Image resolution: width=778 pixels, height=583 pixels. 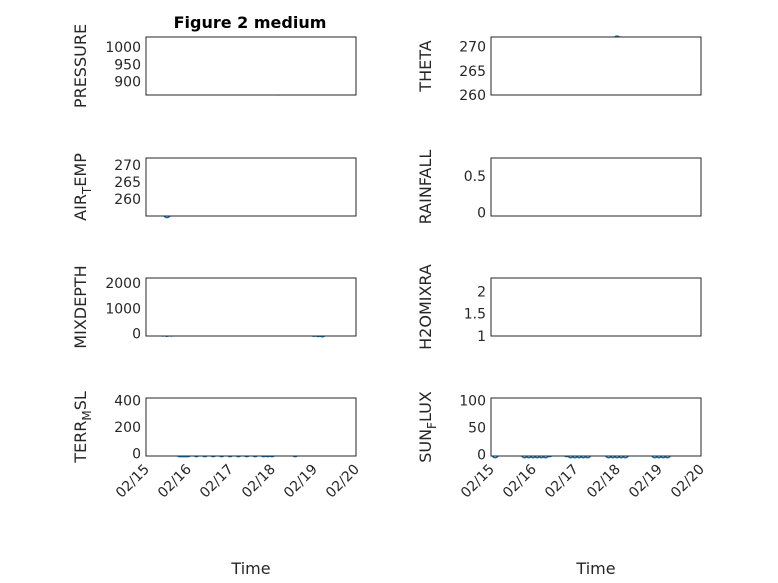 I want to click on subplot-h2omixra: 1 1.5 2 H2OMIXRA, so click(x=559, y=307).